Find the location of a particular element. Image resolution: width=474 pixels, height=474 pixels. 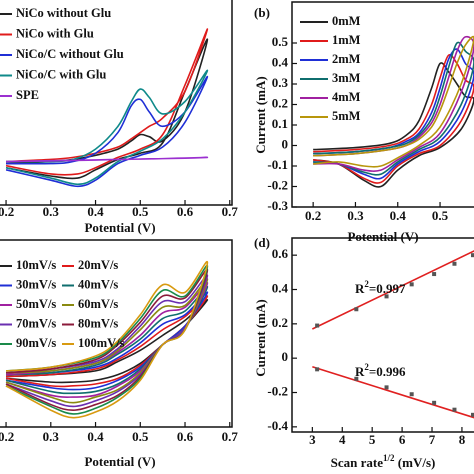

x-tick-label: 5 is located at coordinates (372, 439).